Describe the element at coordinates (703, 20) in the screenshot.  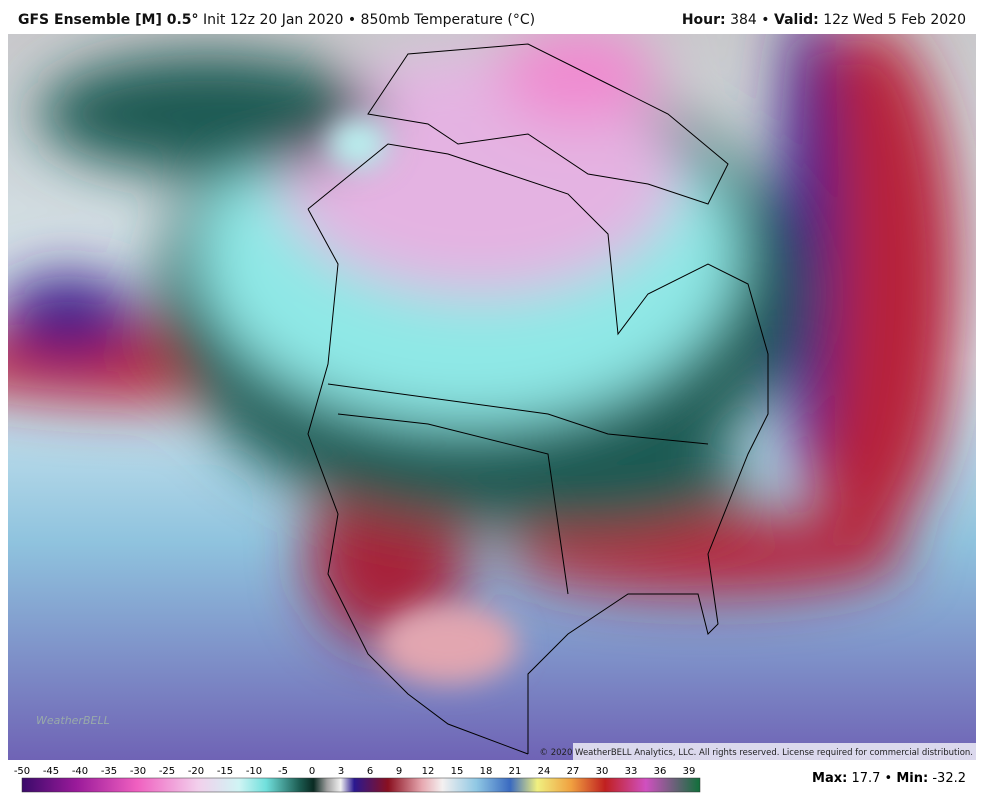
I see `hour-label: Hour:` at that location.